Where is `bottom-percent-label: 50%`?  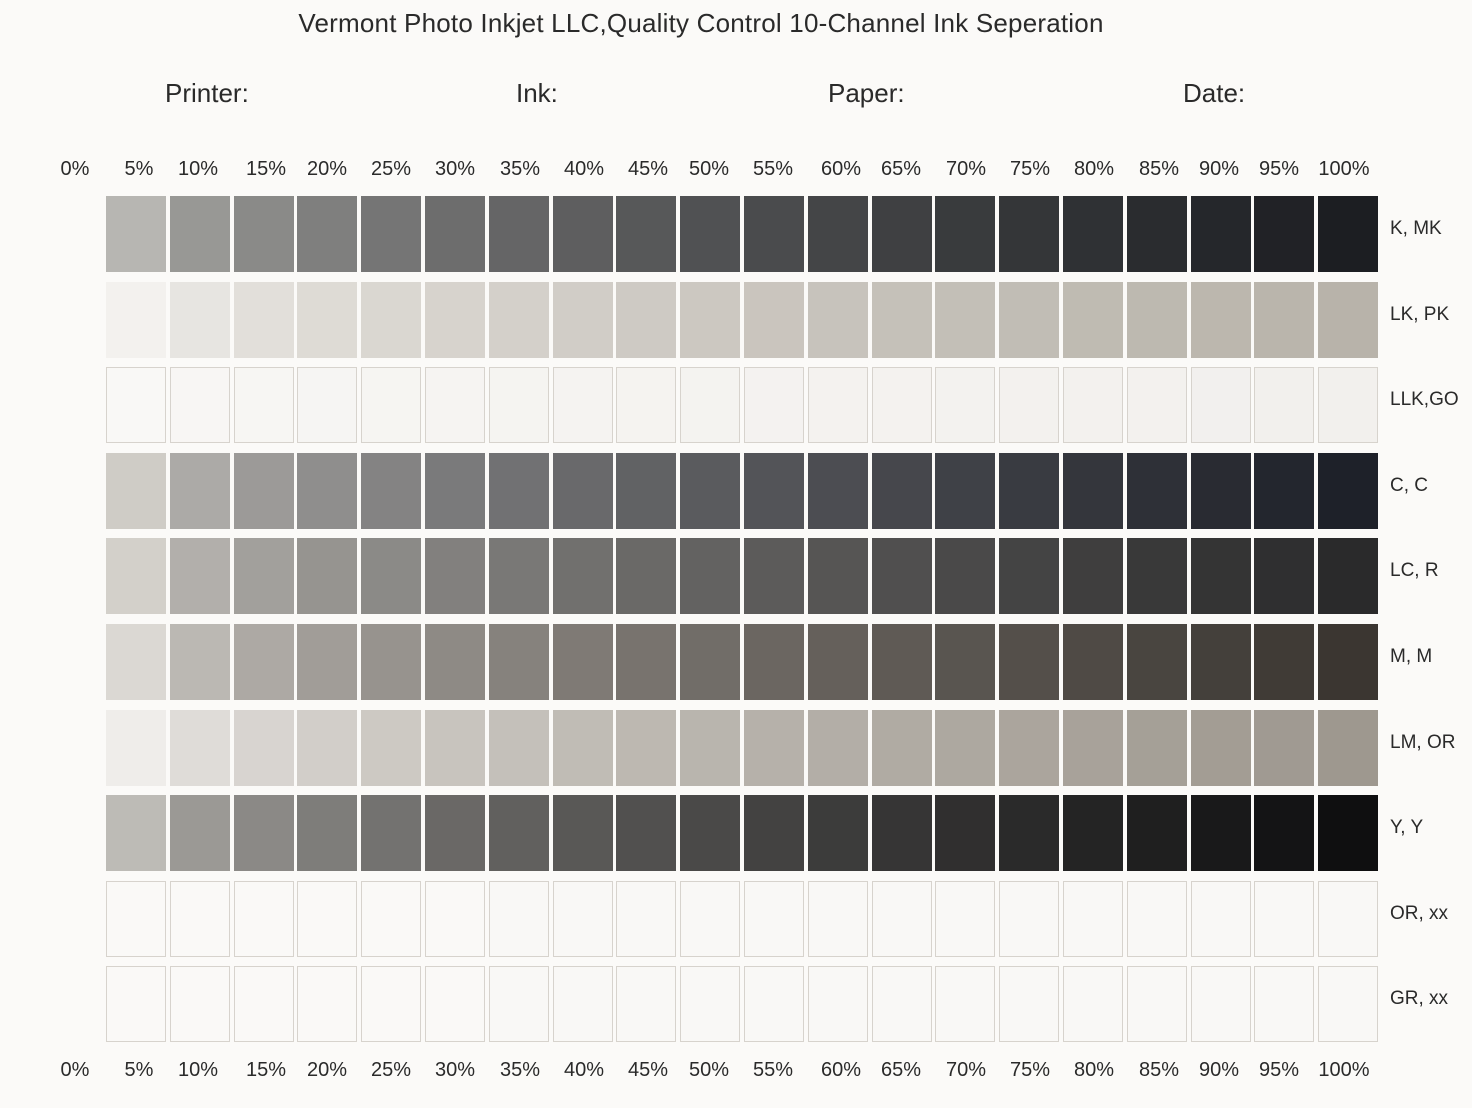
bottom-percent-label: 50% is located at coordinates (709, 1070).